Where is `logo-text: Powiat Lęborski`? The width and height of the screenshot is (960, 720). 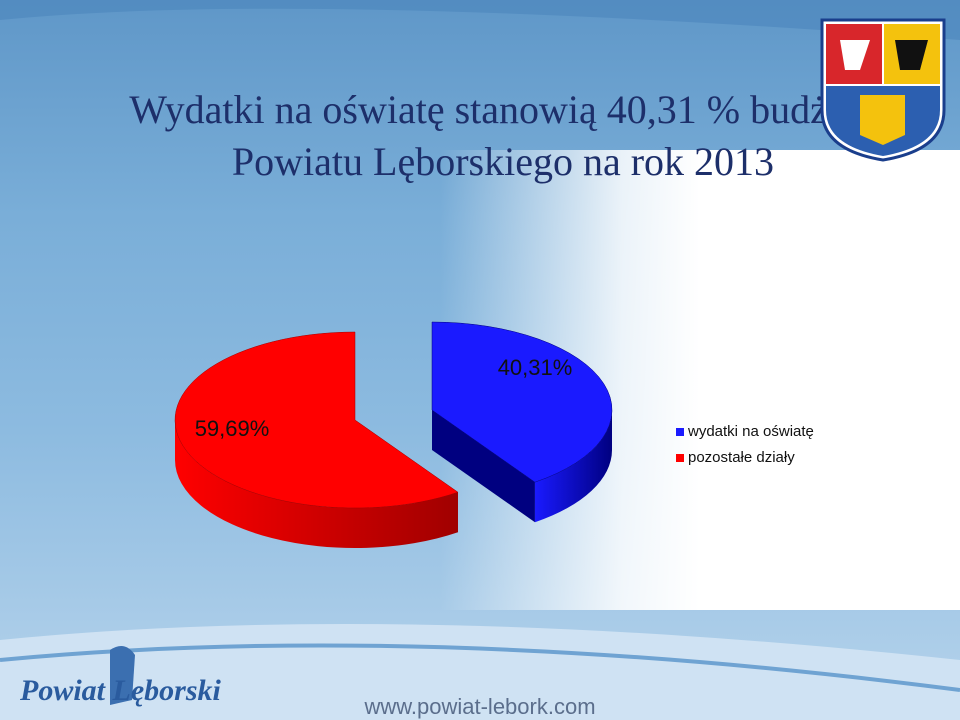 logo-text: Powiat Lęborski is located at coordinates (120, 690).